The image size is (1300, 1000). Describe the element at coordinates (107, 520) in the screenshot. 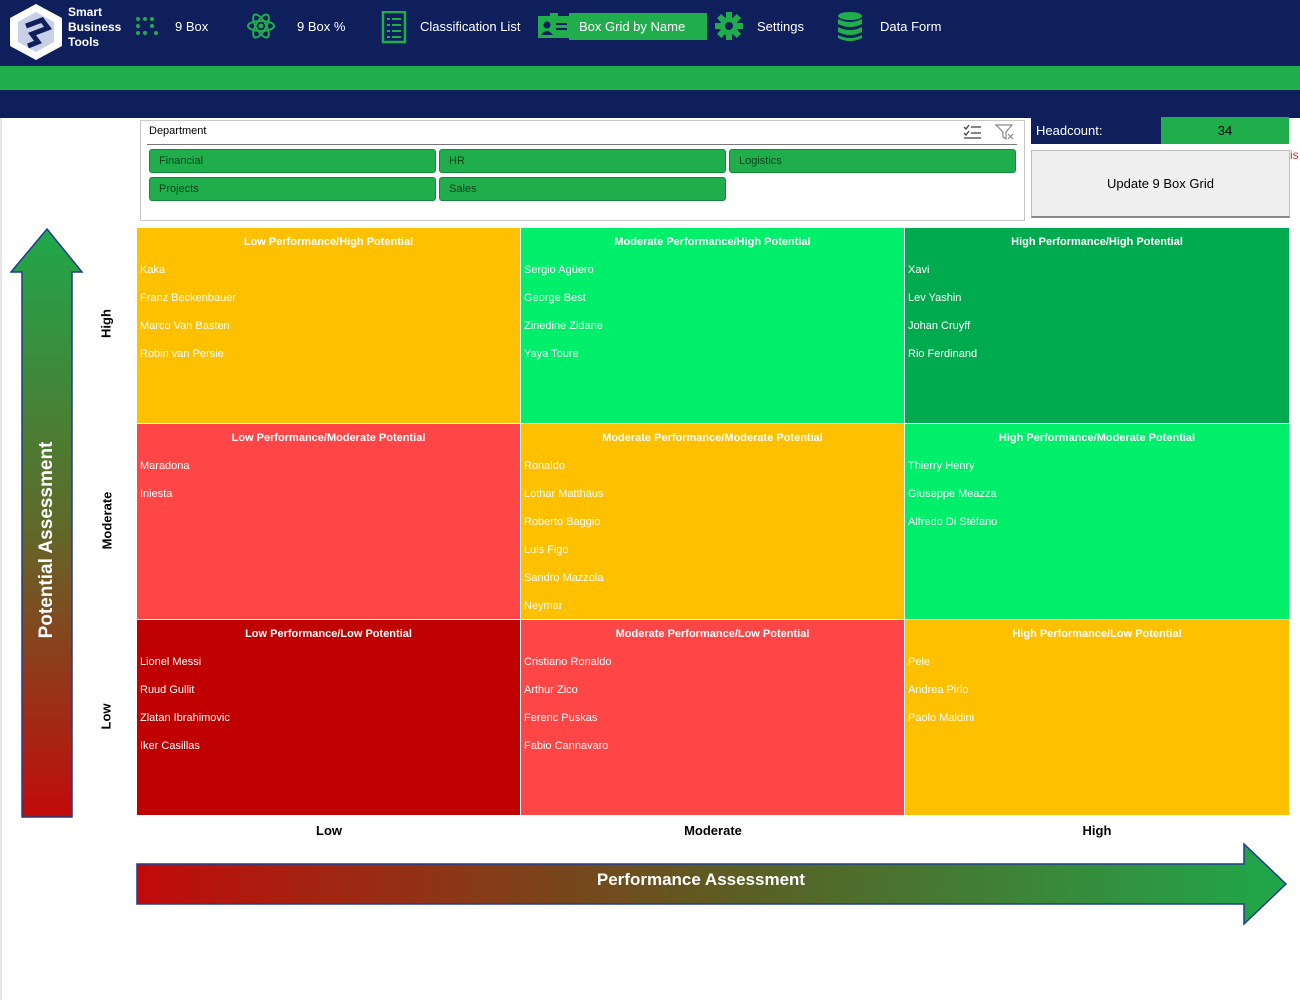

I see `row-label-moderate: Moderate` at that location.